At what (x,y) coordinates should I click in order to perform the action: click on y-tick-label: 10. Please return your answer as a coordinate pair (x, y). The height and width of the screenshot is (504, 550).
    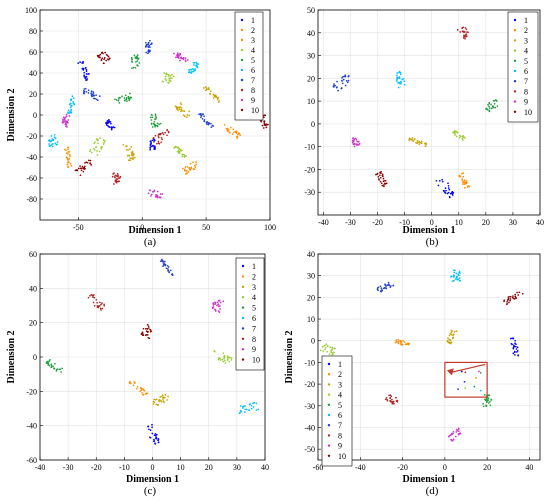
    Looking at the image, I should click on (311, 101).